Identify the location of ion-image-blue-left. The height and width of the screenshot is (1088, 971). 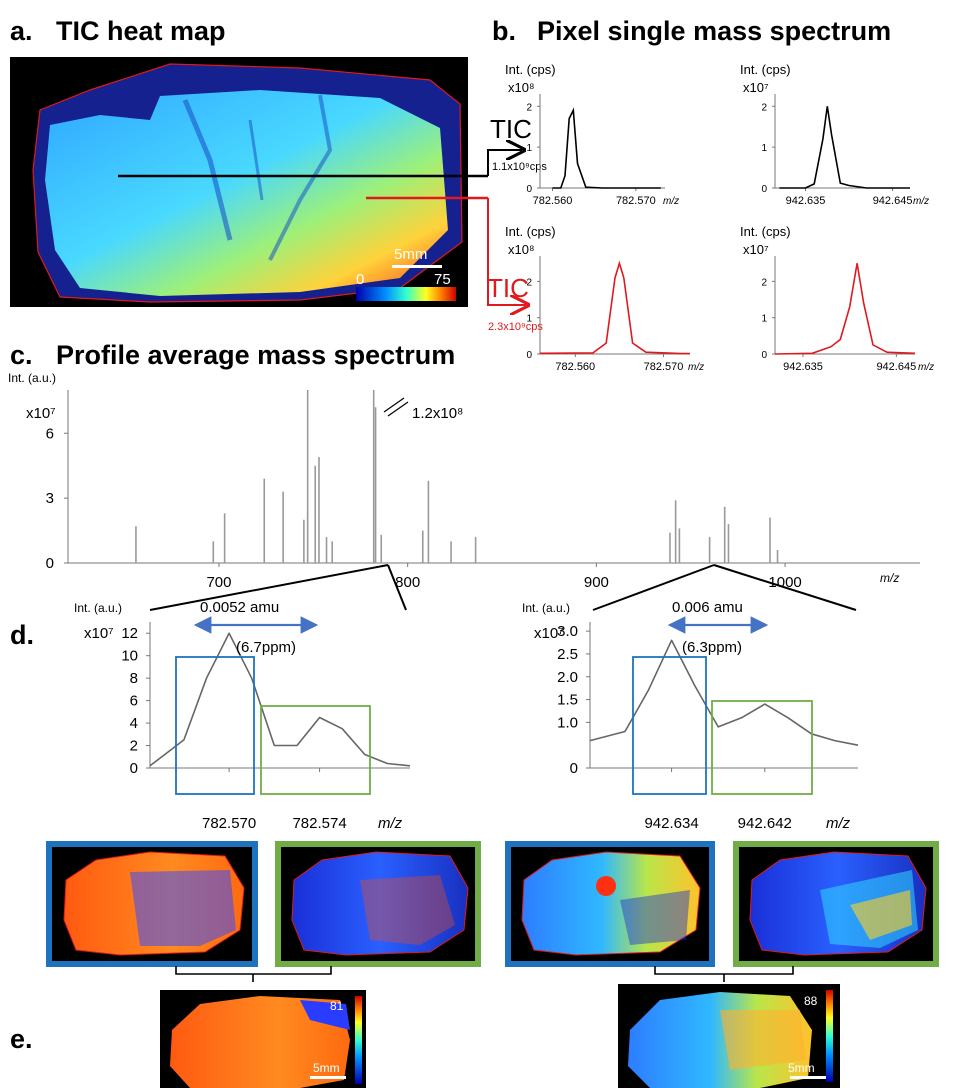
(152, 904).